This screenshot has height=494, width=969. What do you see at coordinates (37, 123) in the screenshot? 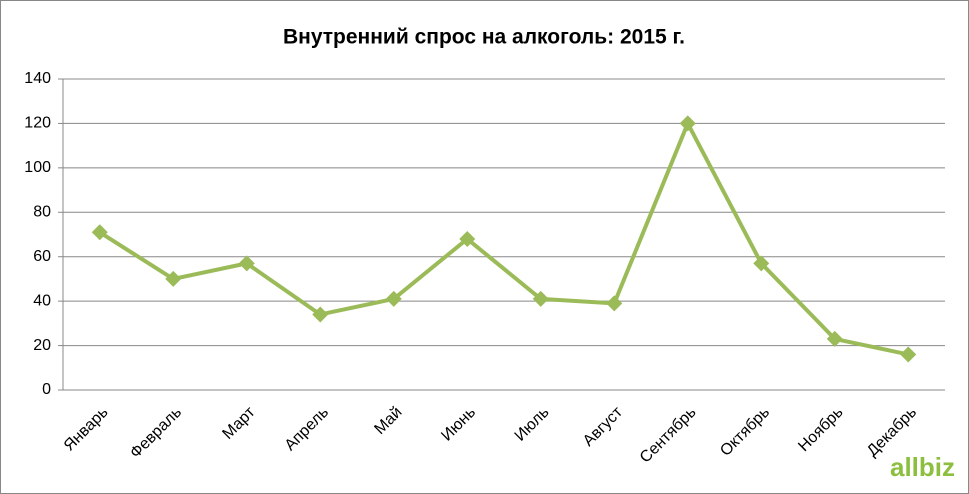
I see `y-tick-label: 120` at bounding box center [37, 123].